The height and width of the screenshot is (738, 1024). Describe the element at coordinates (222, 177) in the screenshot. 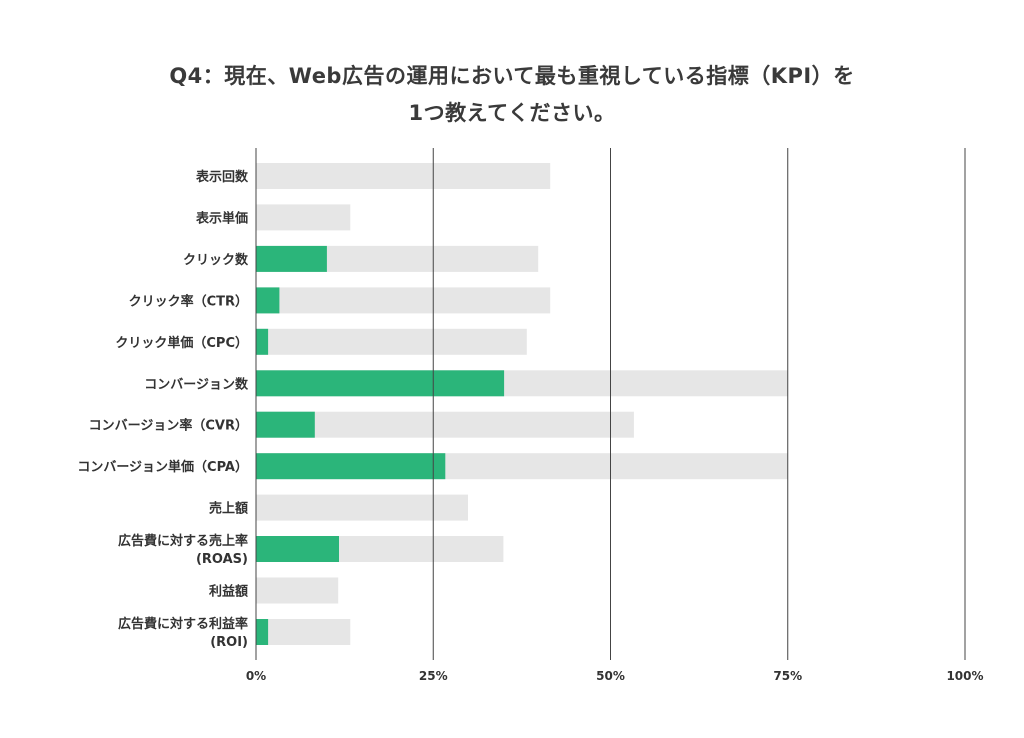

I see `category-label-0: 表示回数` at that location.